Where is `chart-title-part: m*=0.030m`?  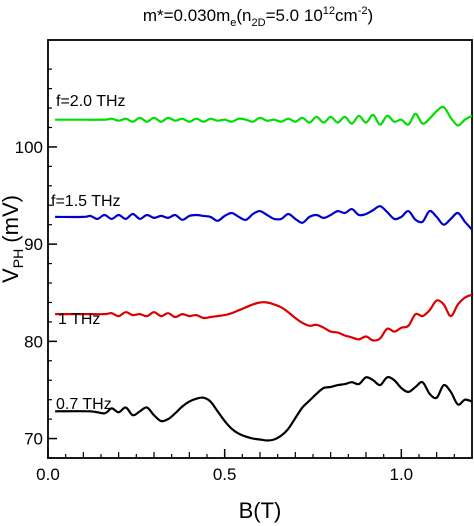 chart-title-part: m*=0.030m is located at coordinates (186, 15).